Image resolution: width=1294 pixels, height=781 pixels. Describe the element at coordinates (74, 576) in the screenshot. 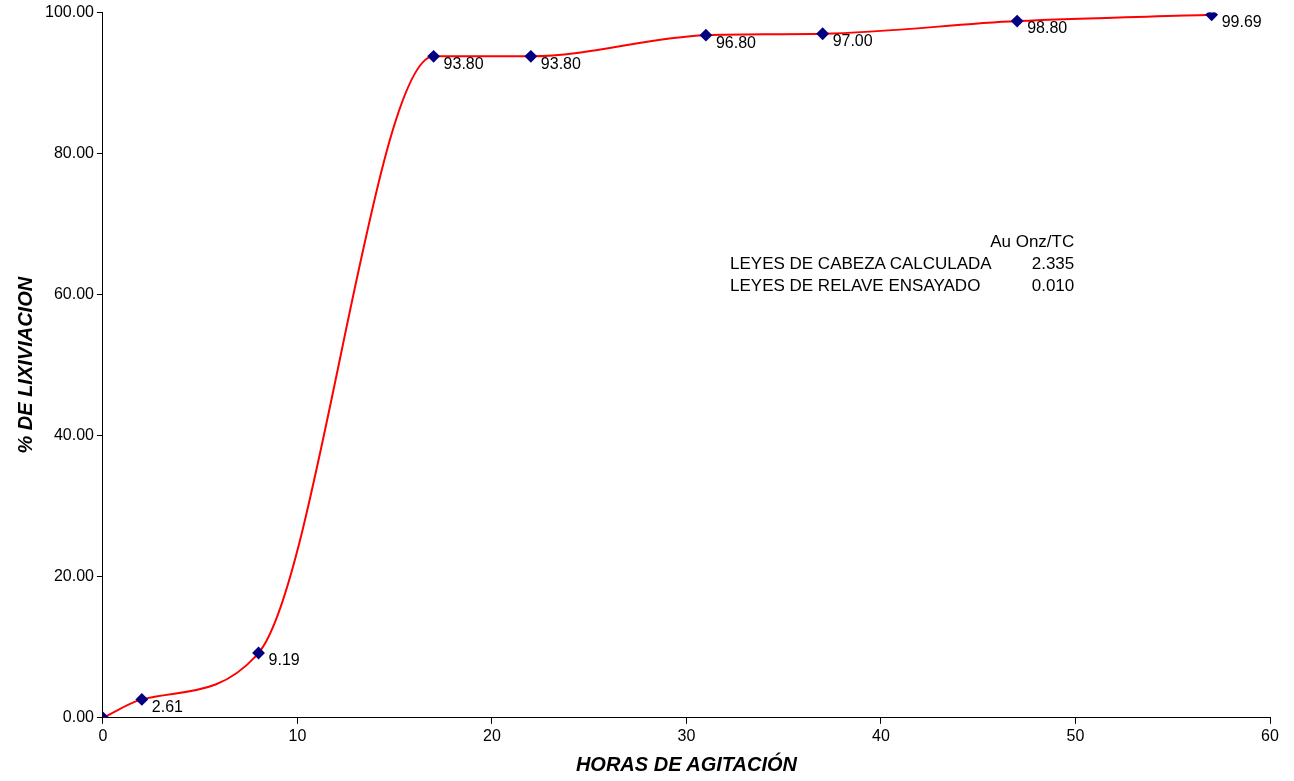

I see `y-tick-label: 20.00` at that location.